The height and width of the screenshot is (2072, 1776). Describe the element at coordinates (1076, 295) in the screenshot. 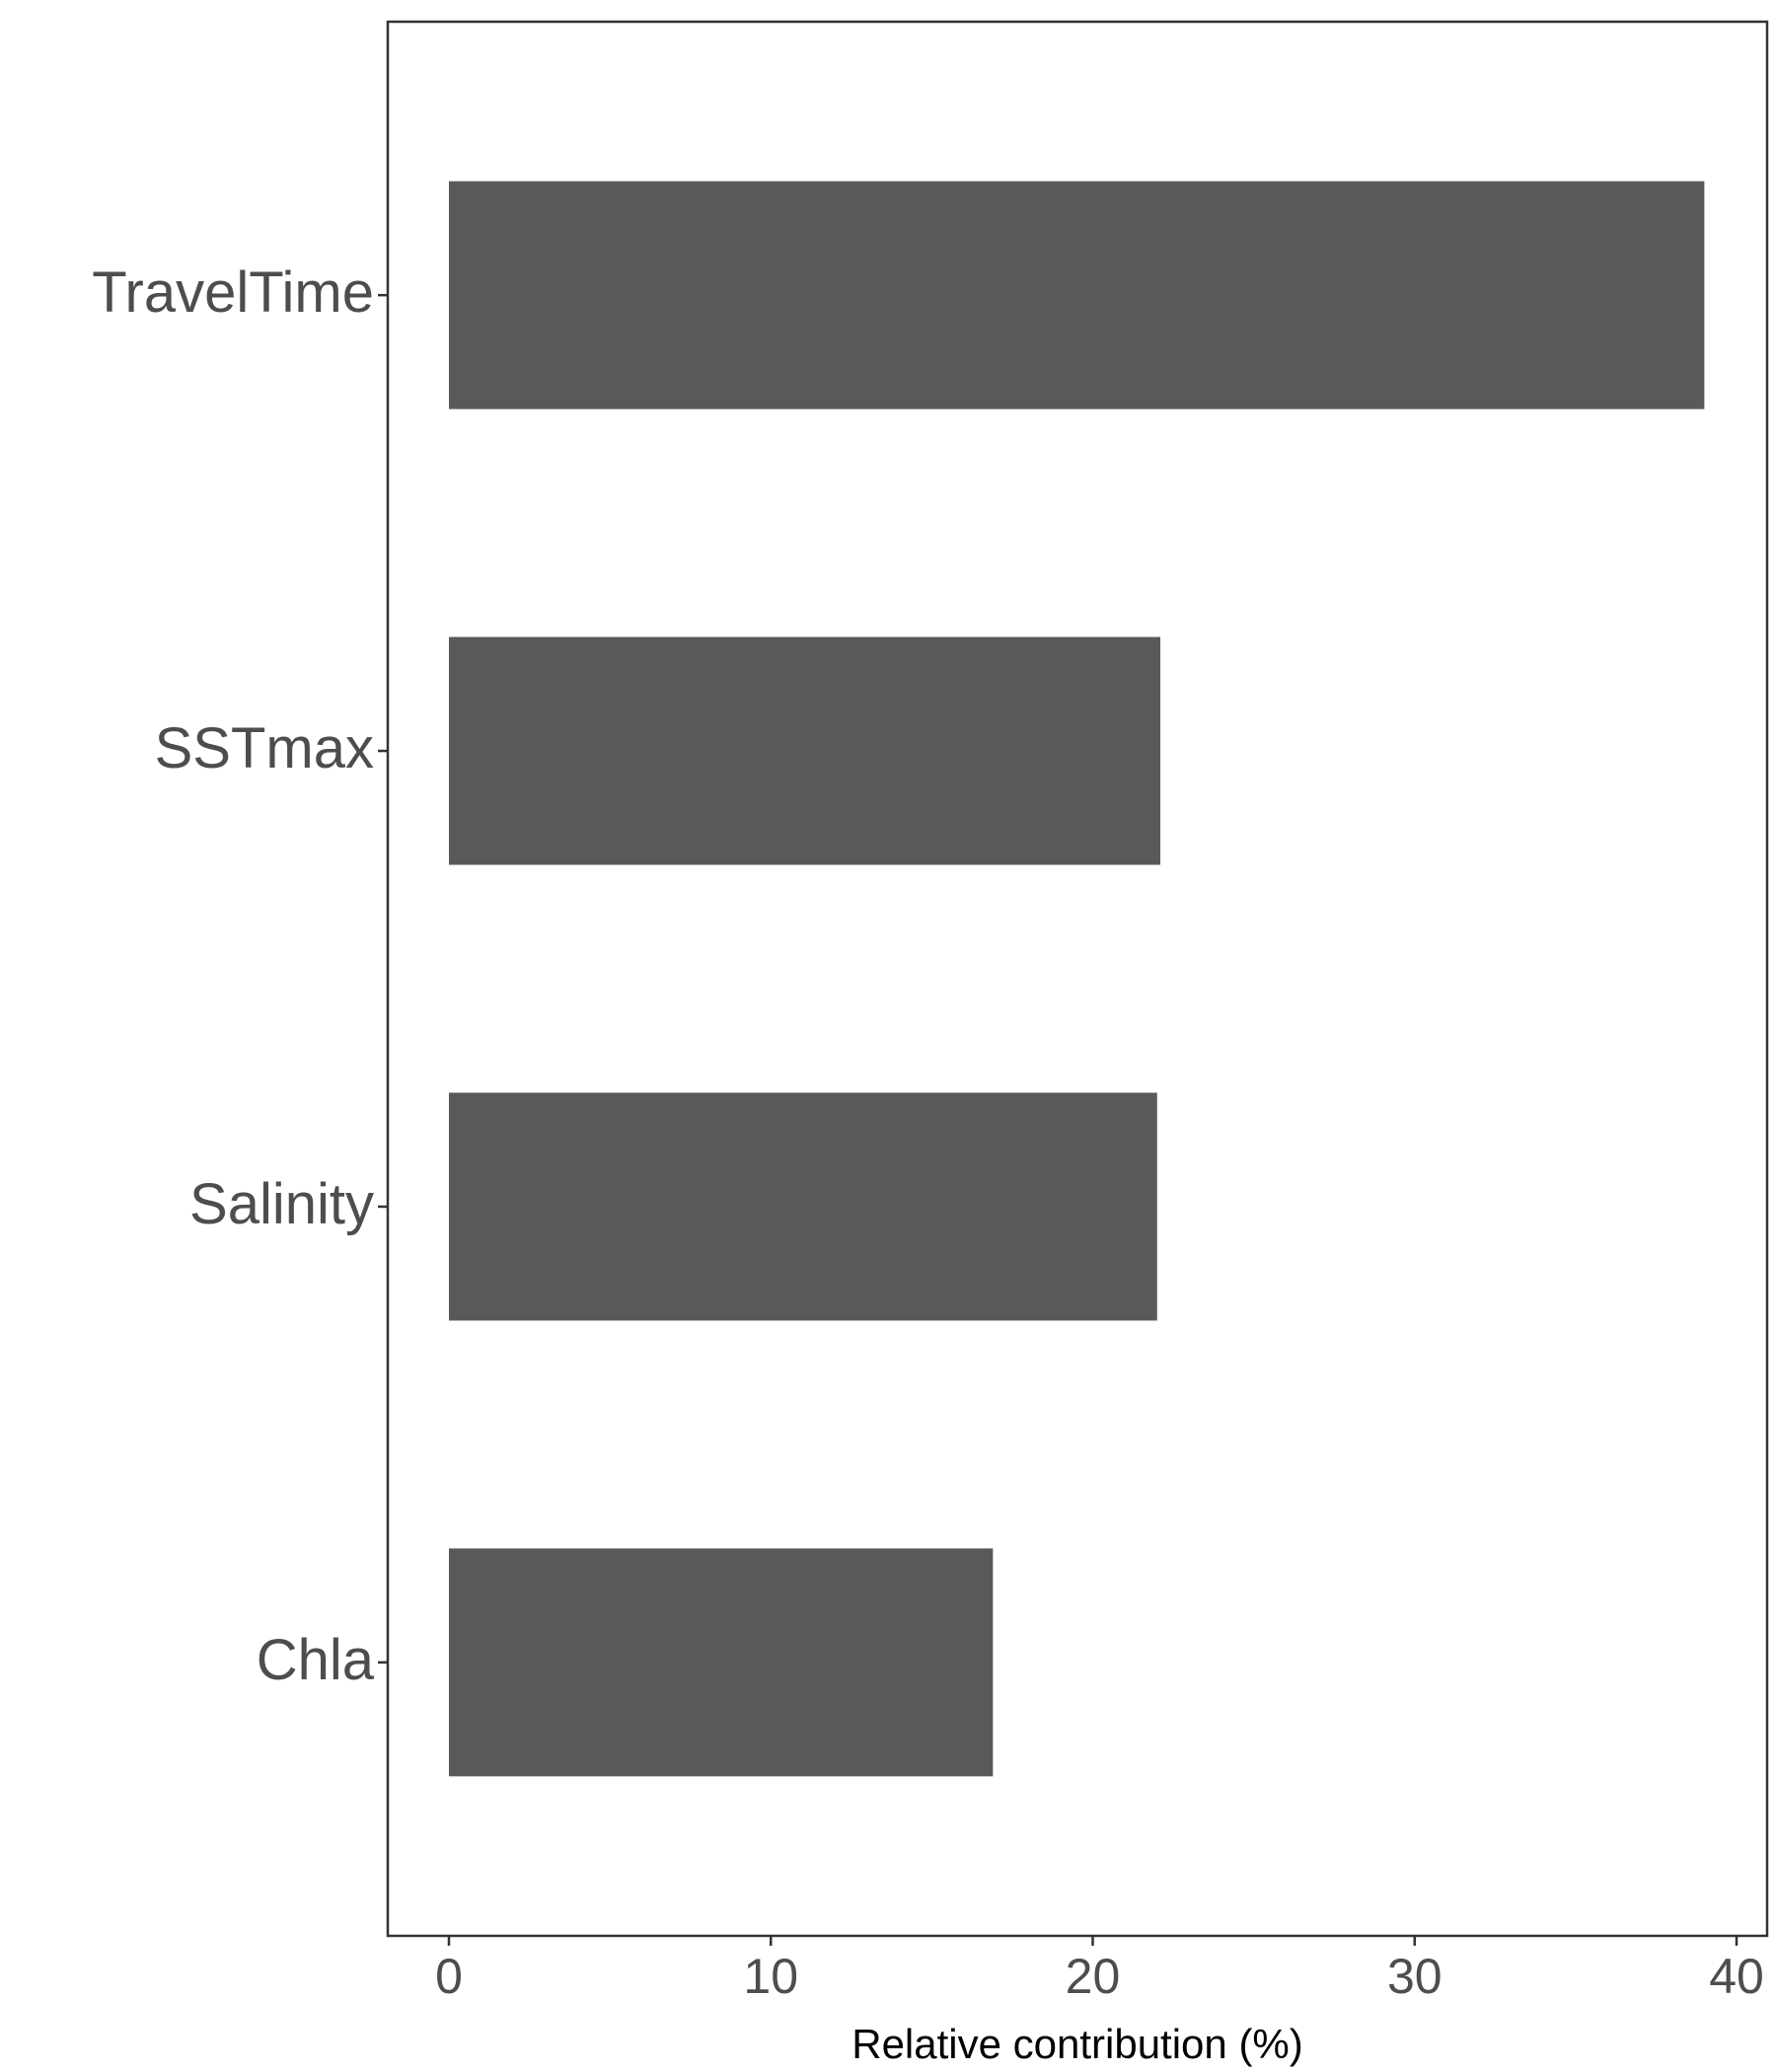

I see `bar-traveltime` at that location.